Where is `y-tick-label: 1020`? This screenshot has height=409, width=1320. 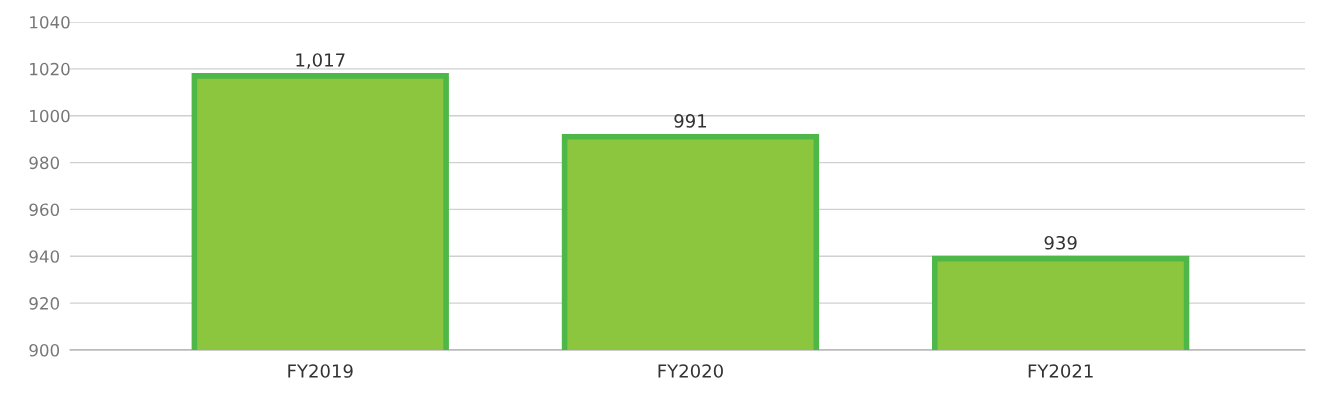
y-tick-label: 1020 is located at coordinates (50, 69).